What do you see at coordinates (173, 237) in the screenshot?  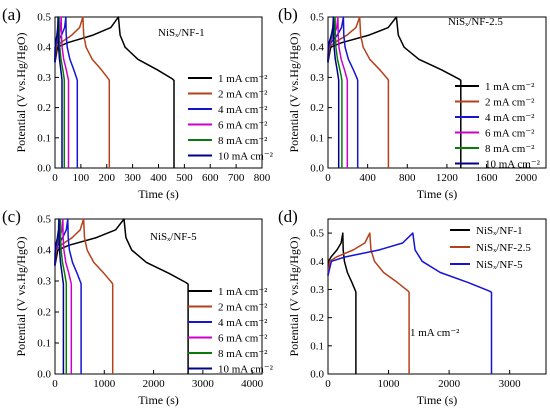 I see `panel-annotation: NiSₓ/NF-5` at bounding box center [173, 237].